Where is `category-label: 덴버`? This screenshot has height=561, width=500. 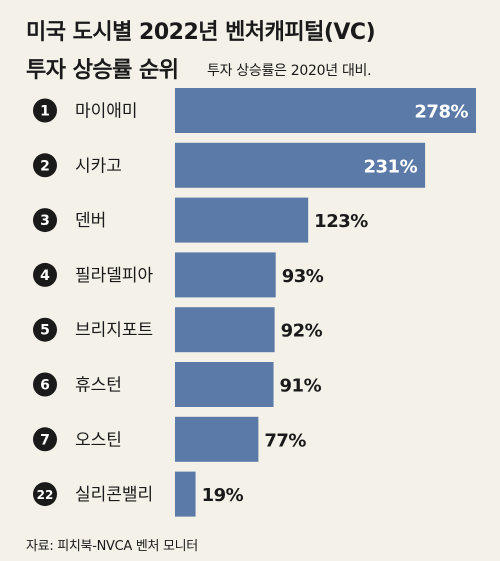
category-label: 덴버 is located at coordinates (90, 221).